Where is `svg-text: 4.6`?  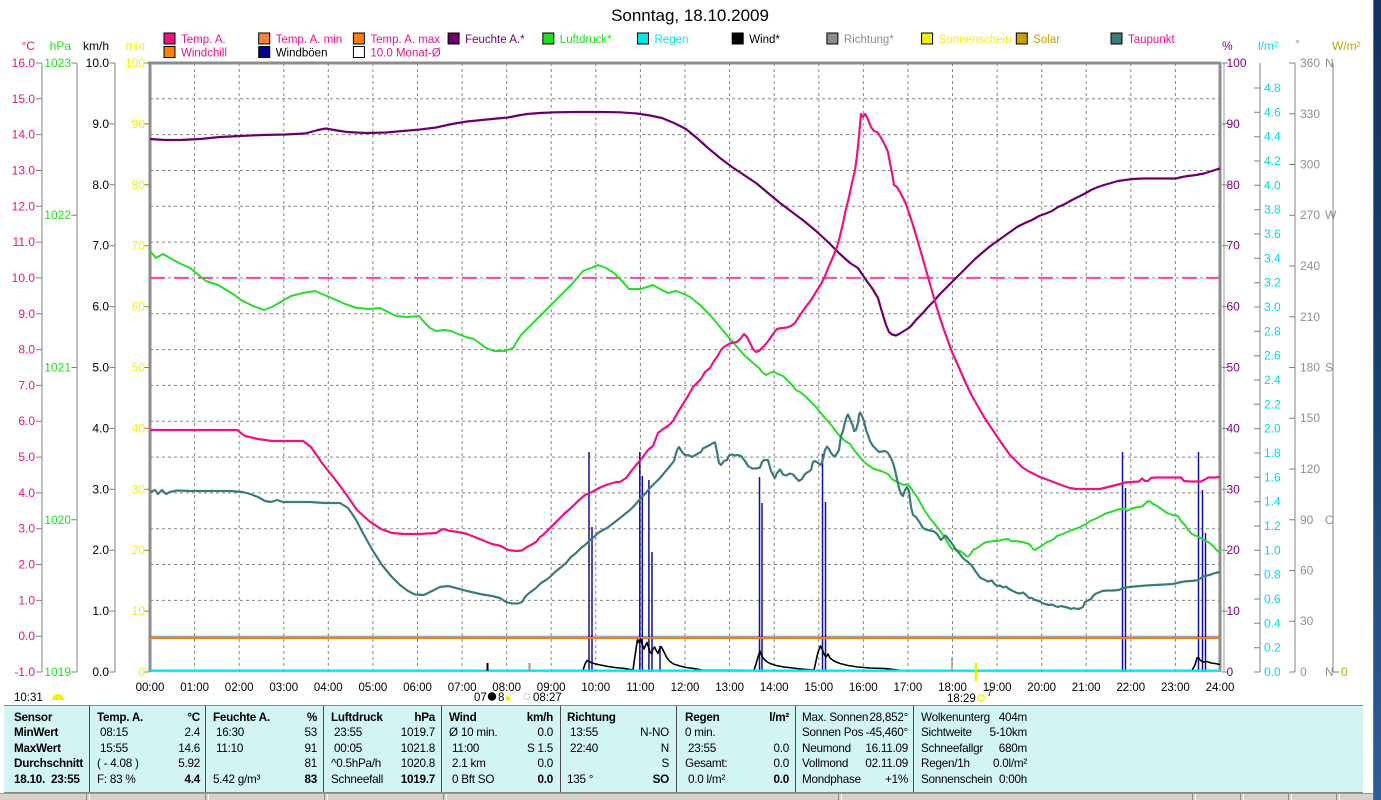
svg-text: 4.6 is located at coordinates (1272, 112).